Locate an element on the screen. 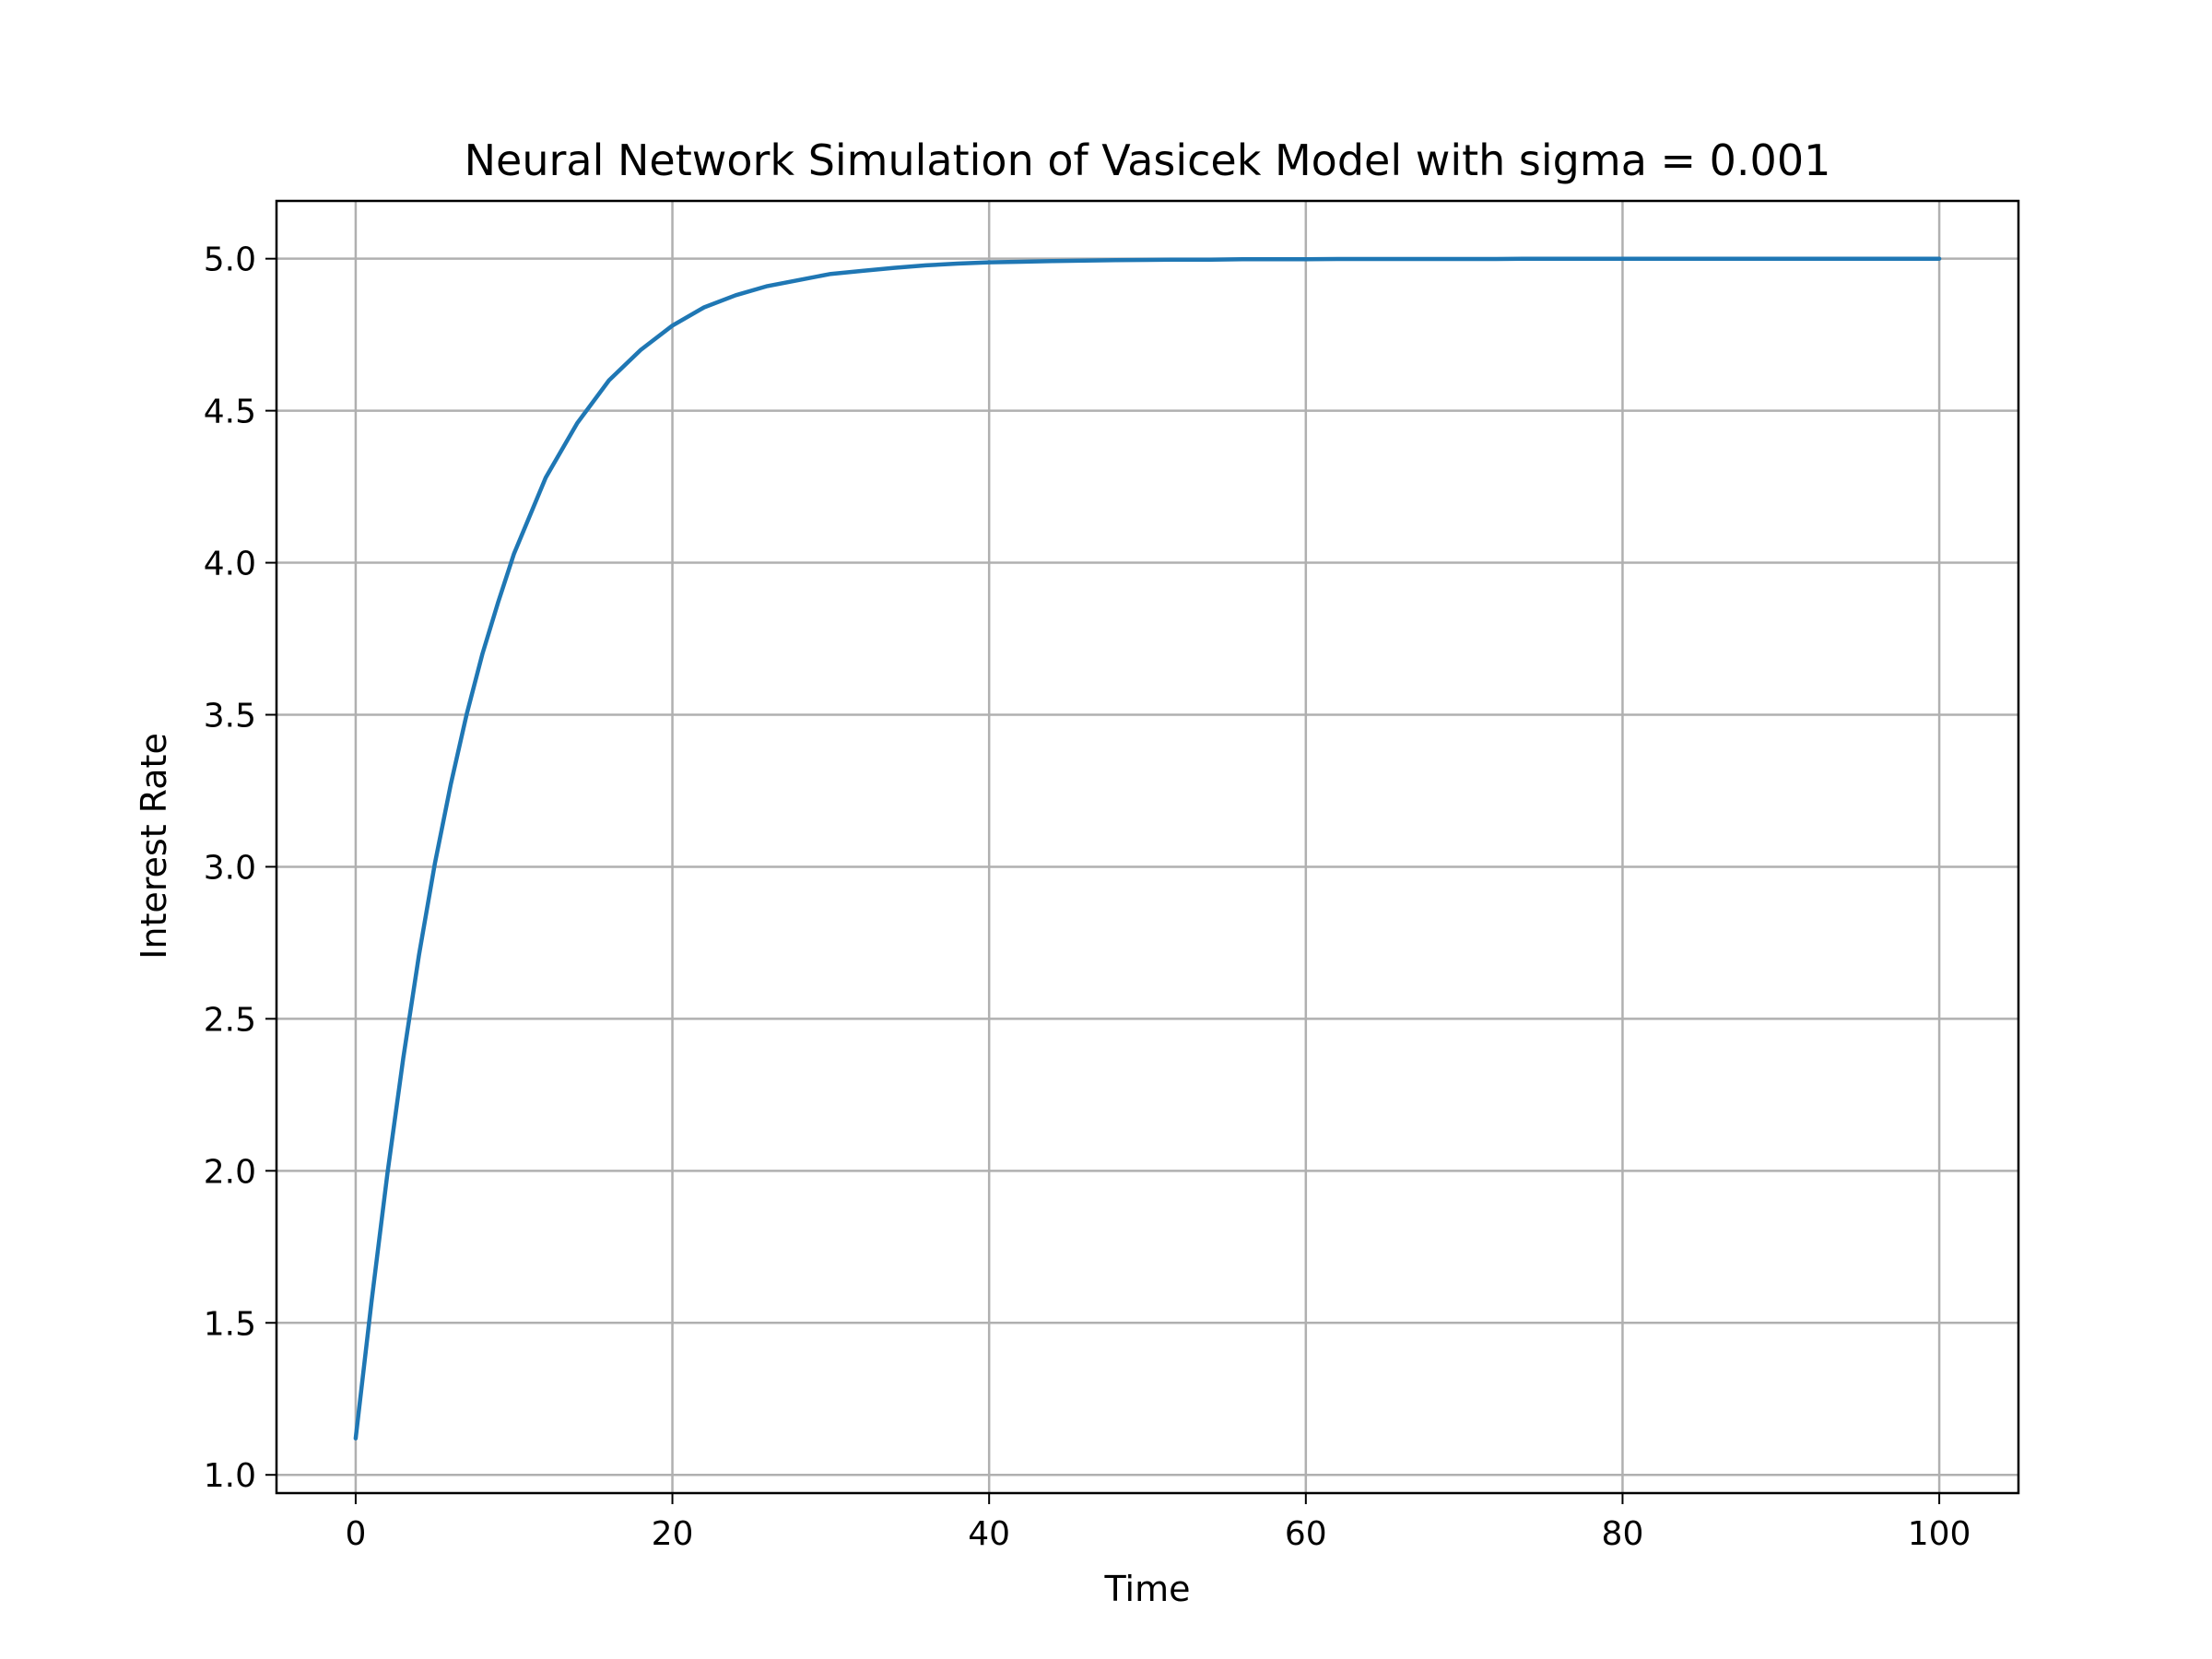  x-tick-label: 20 is located at coordinates (673, 1534).